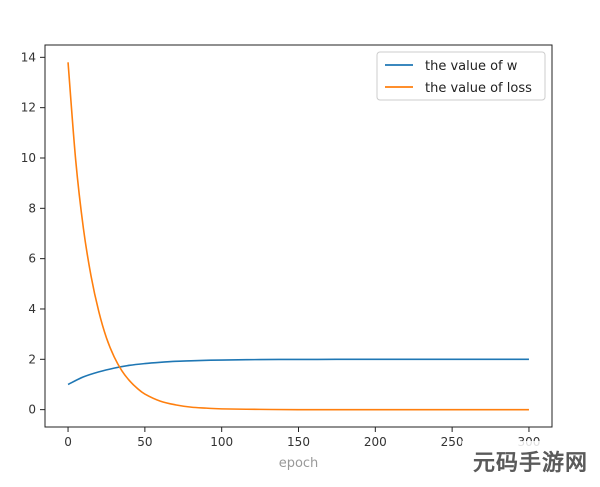 This screenshot has width=600, height=487. Describe the element at coordinates (452, 442) in the screenshot. I see `x-tick-label: 250` at that location.